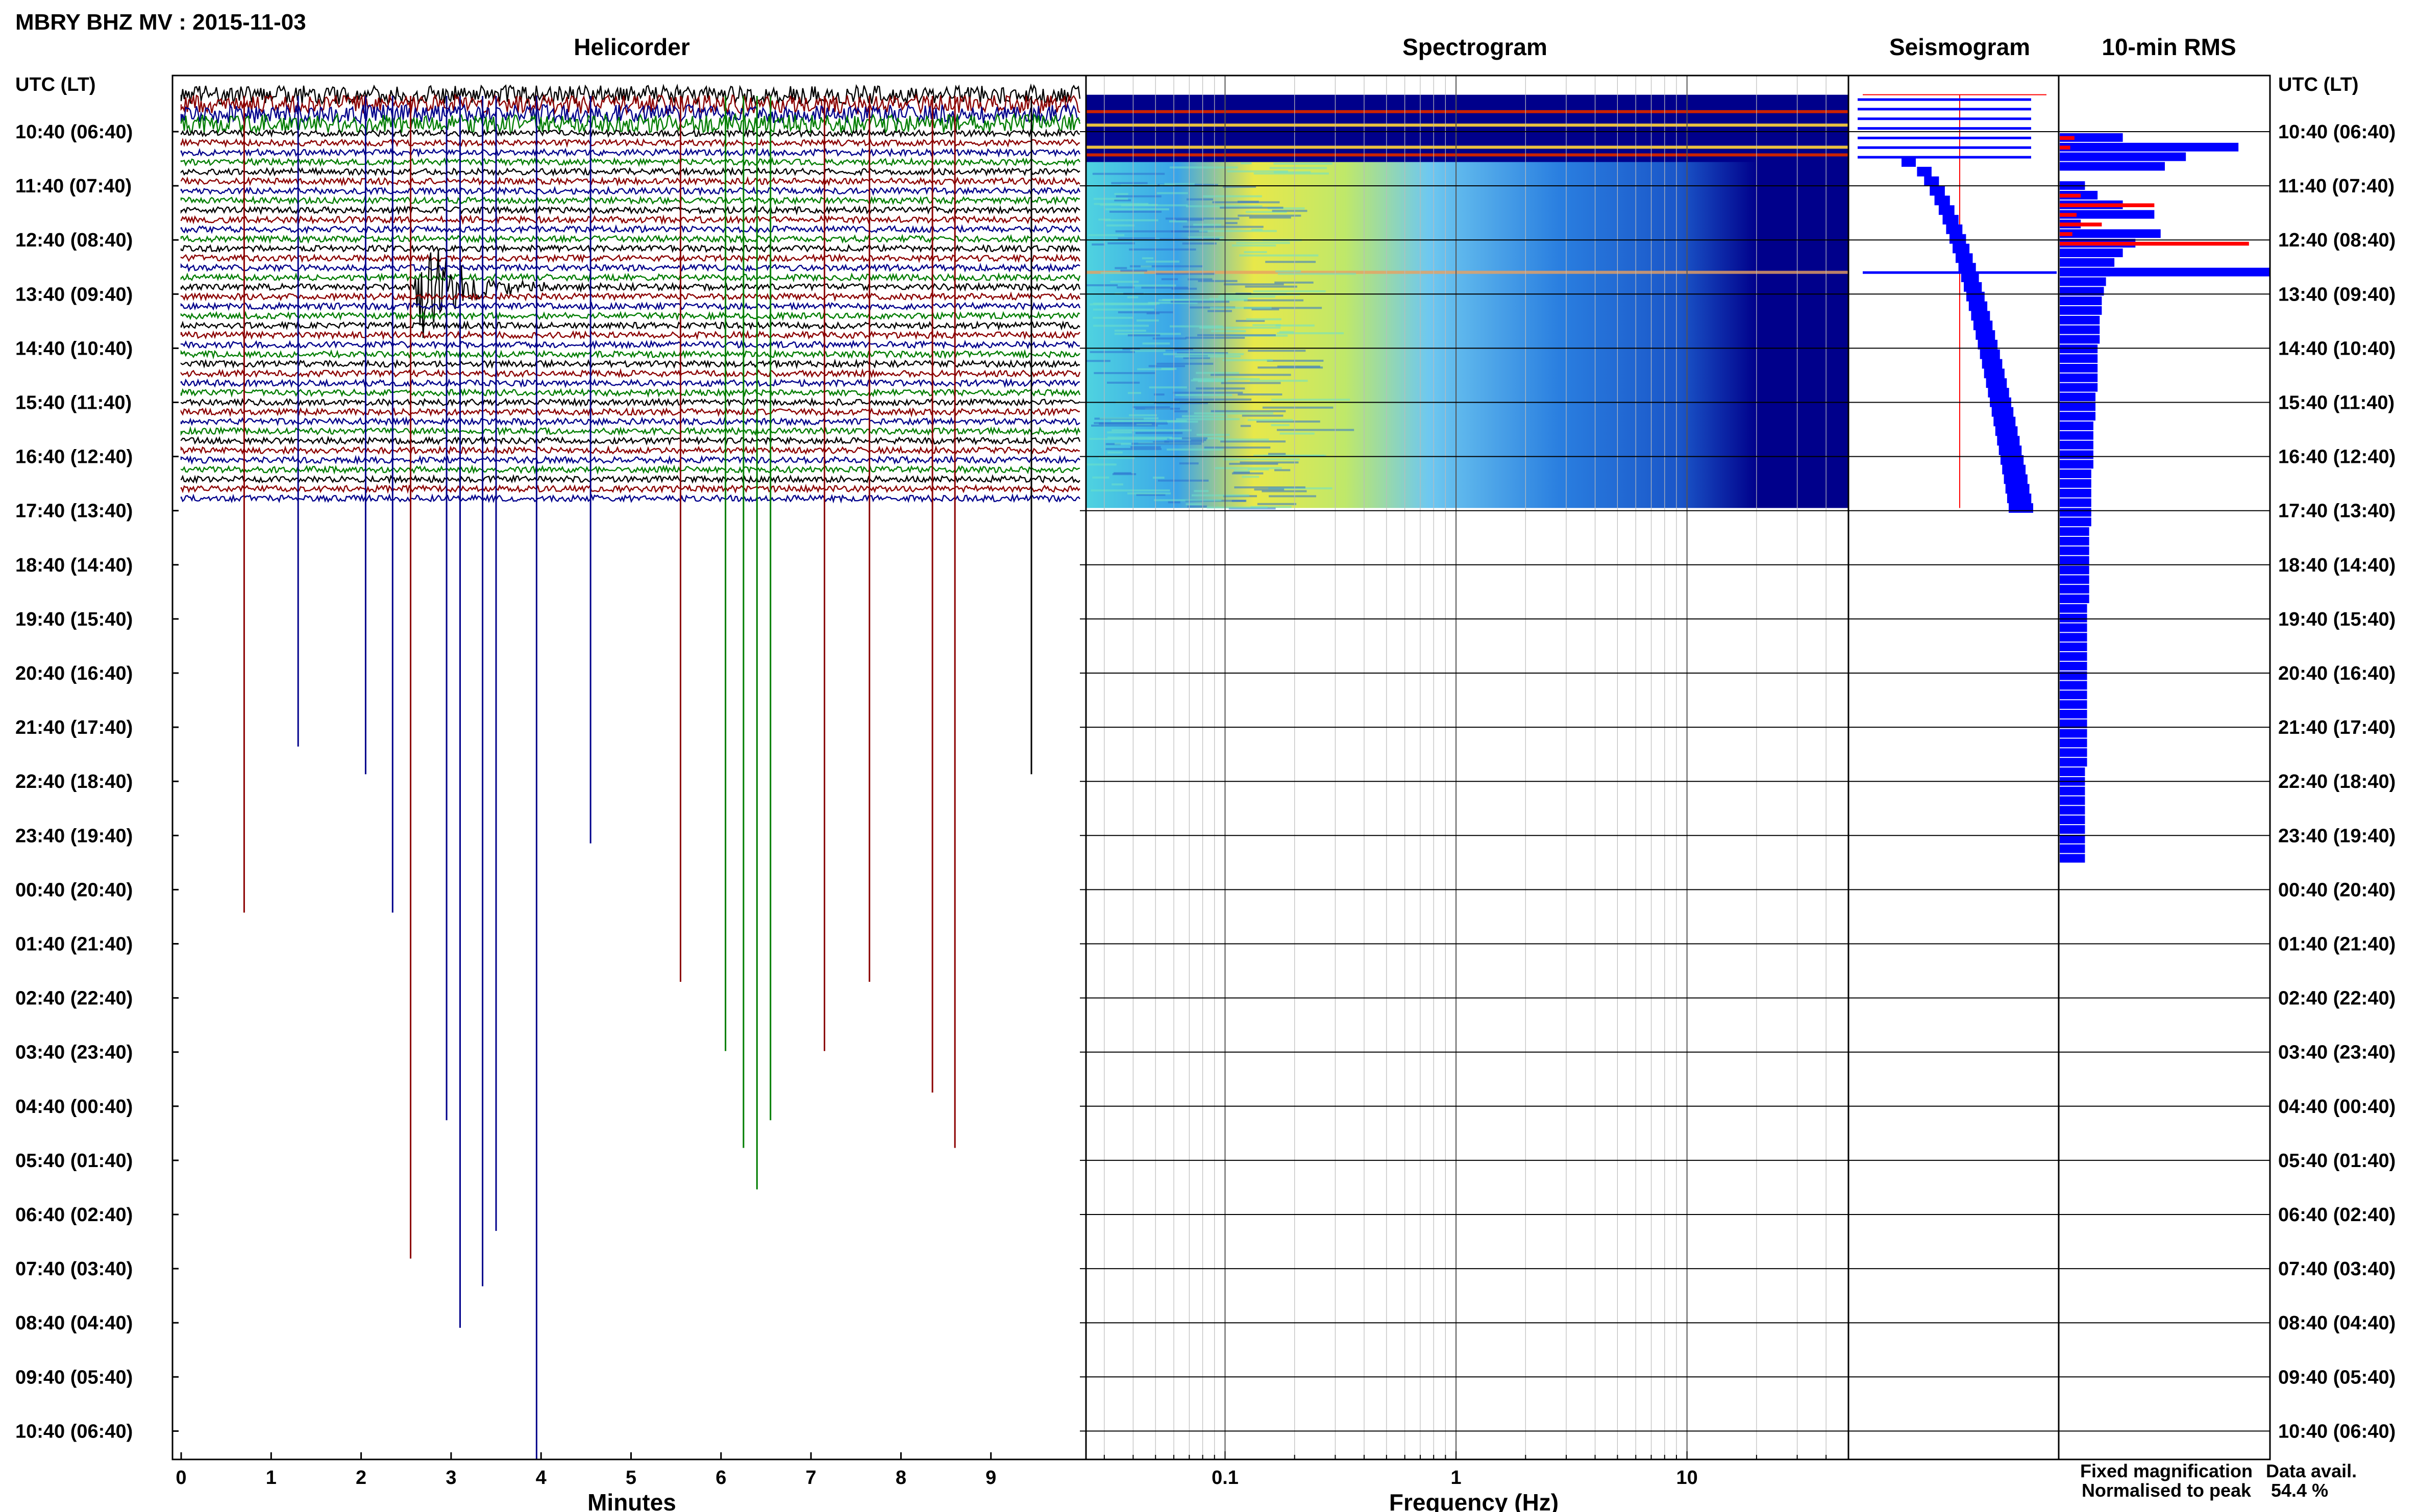 The image size is (2419, 1512). I want to click on time-label-left: 21:40 (17:40), so click(74, 727).